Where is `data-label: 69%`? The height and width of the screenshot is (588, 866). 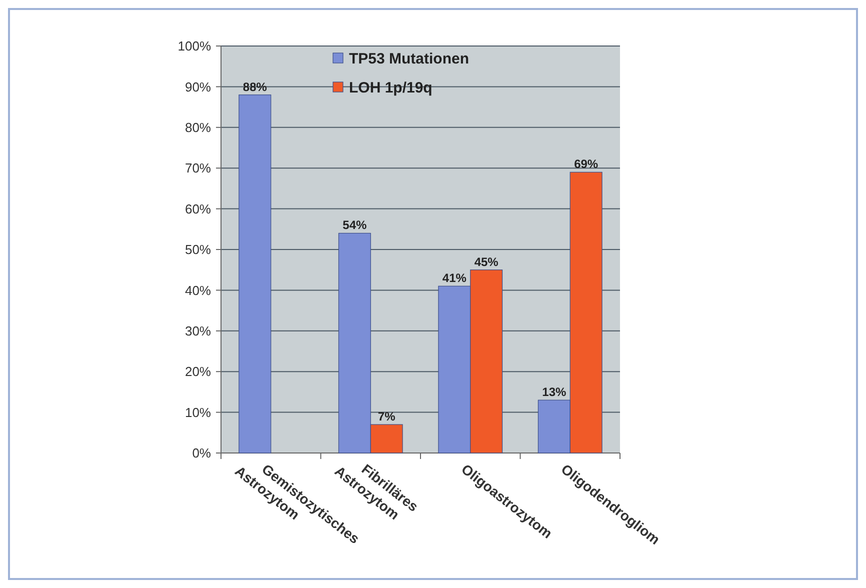 data-label: 69% is located at coordinates (586, 164).